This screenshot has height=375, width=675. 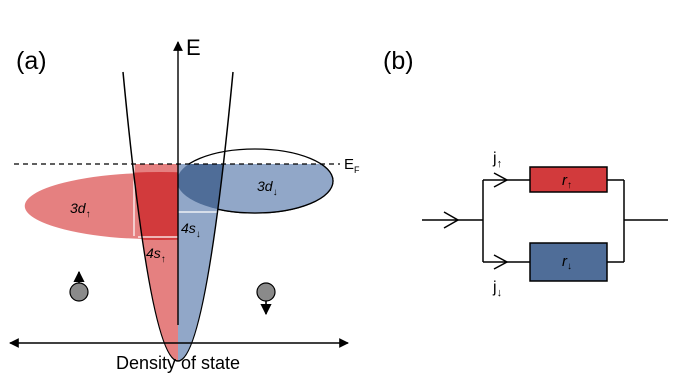 I want to click on input-arrow-icon, so click(x=451, y=220).